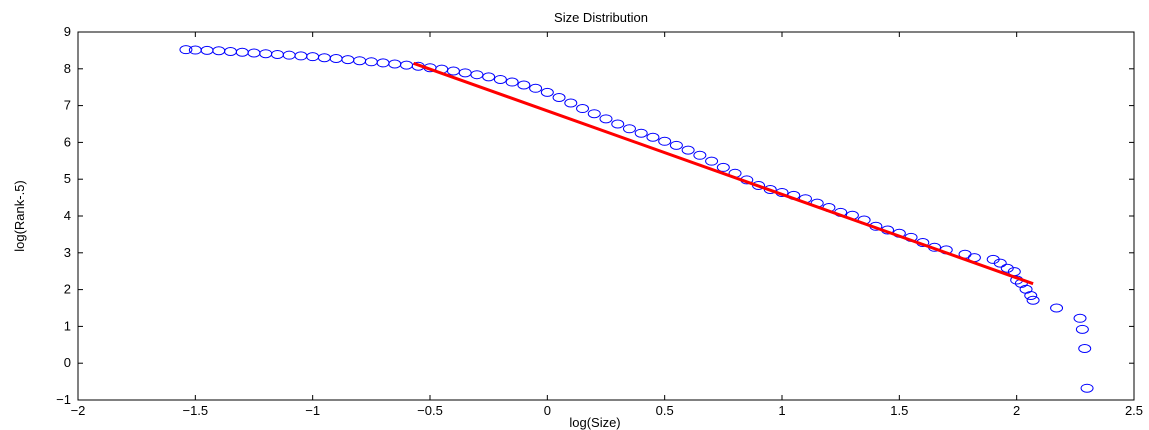 This screenshot has height=430, width=1149. What do you see at coordinates (67, 362) in the screenshot?
I see `y-tick-label: 0` at bounding box center [67, 362].